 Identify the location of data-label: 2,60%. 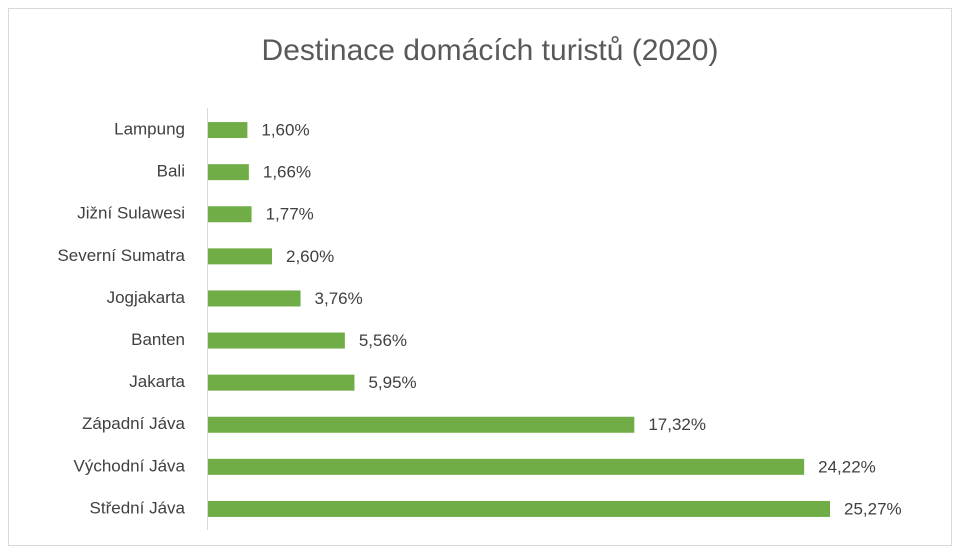
(310, 256).